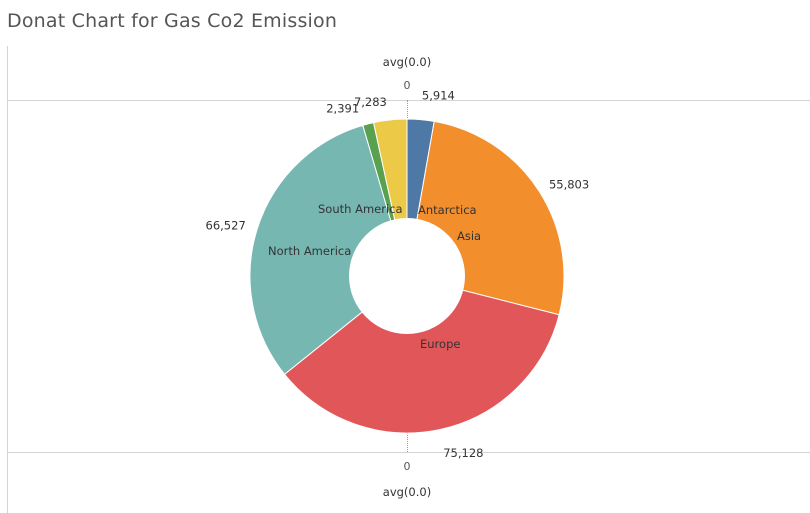 The height and width of the screenshot is (513, 810). Describe the element at coordinates (309, 251) in the screenshot. I see `category-label: North America` at that location.